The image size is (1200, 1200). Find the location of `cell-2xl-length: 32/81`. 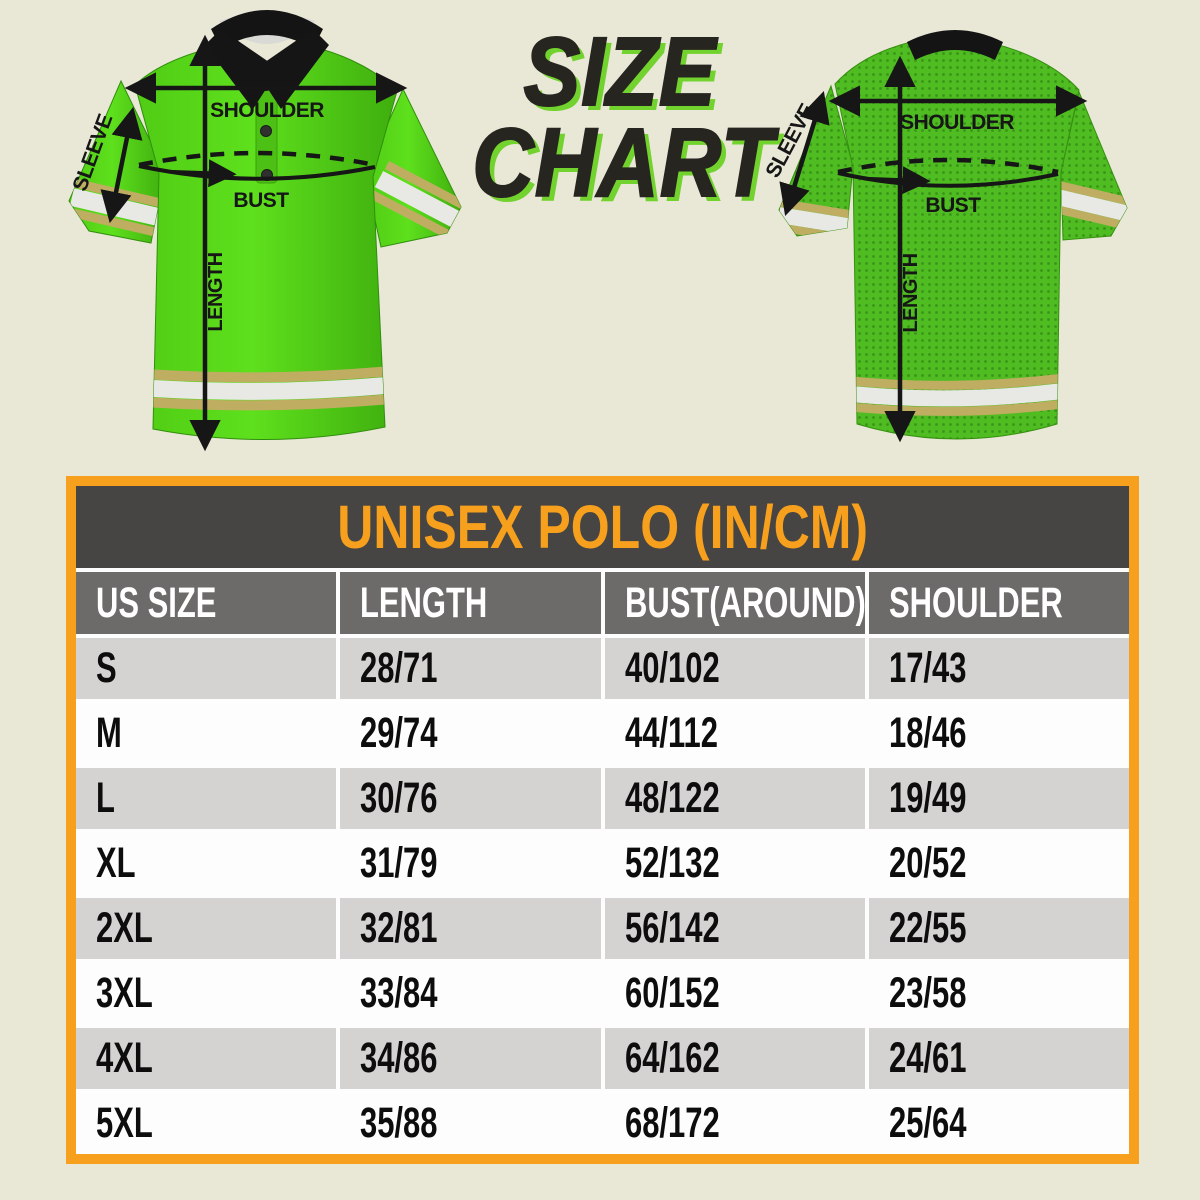

cell-2xl-length: 32/81 is located at coordinates (470, 928).